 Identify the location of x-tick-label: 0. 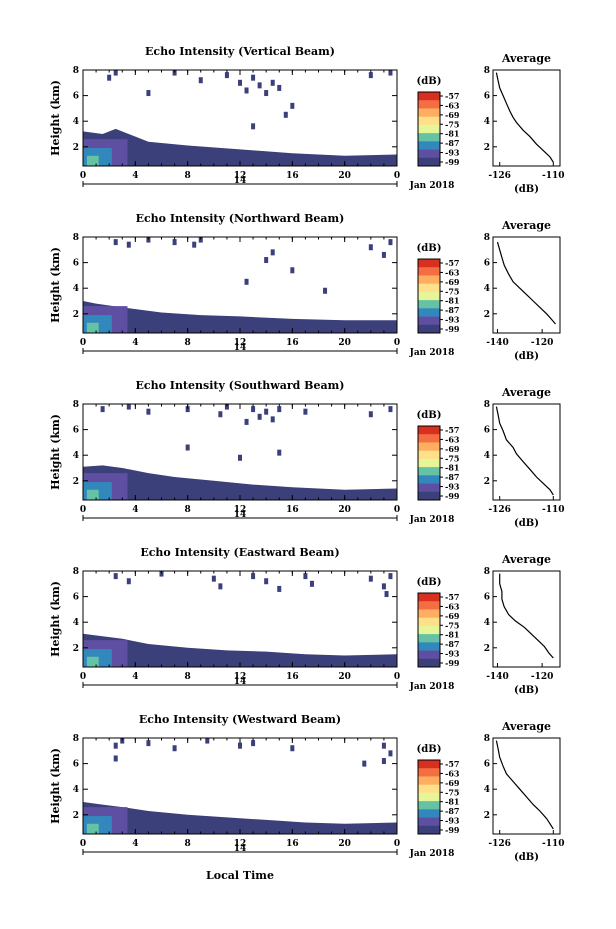
(397, 844).